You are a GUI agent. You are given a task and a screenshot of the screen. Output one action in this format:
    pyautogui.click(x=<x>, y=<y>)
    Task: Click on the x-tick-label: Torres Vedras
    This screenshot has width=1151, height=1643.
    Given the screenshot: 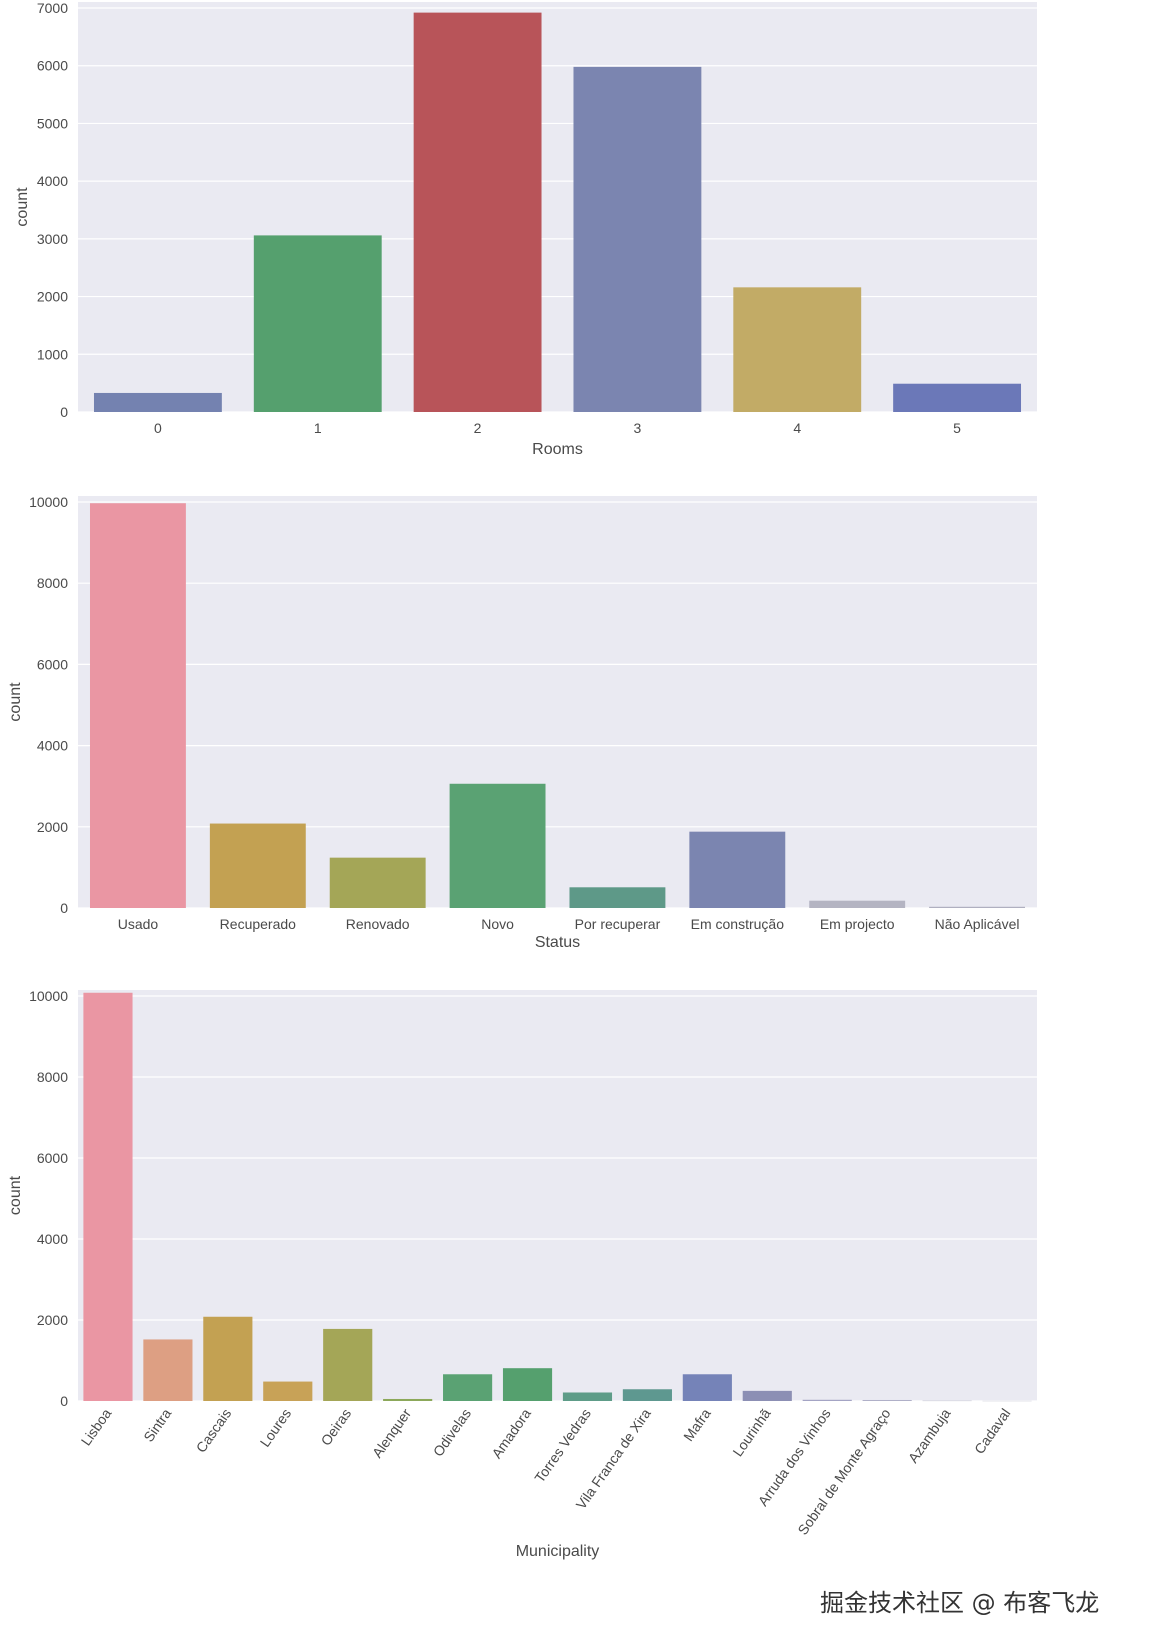 What is the action you would take?
    pyautogui.click(x=562, y=1446)
    